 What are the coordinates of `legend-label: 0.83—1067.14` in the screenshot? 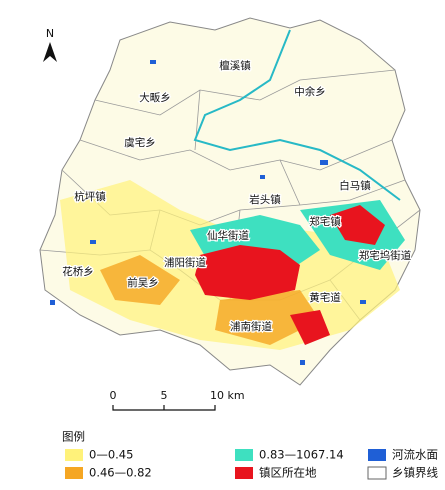 It's located at (301, 455).